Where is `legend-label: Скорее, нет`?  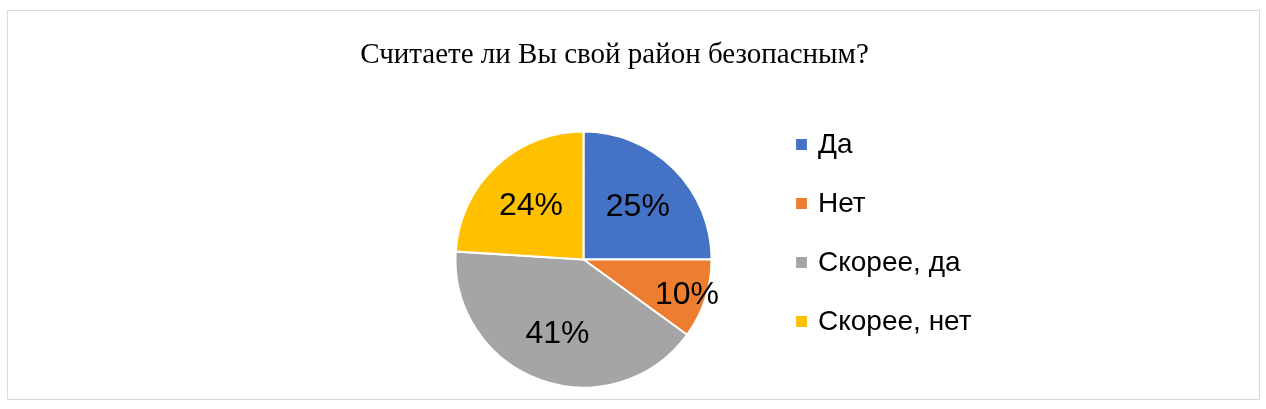 legend-label: Скорее, нет is located at coordinates (895, 321).